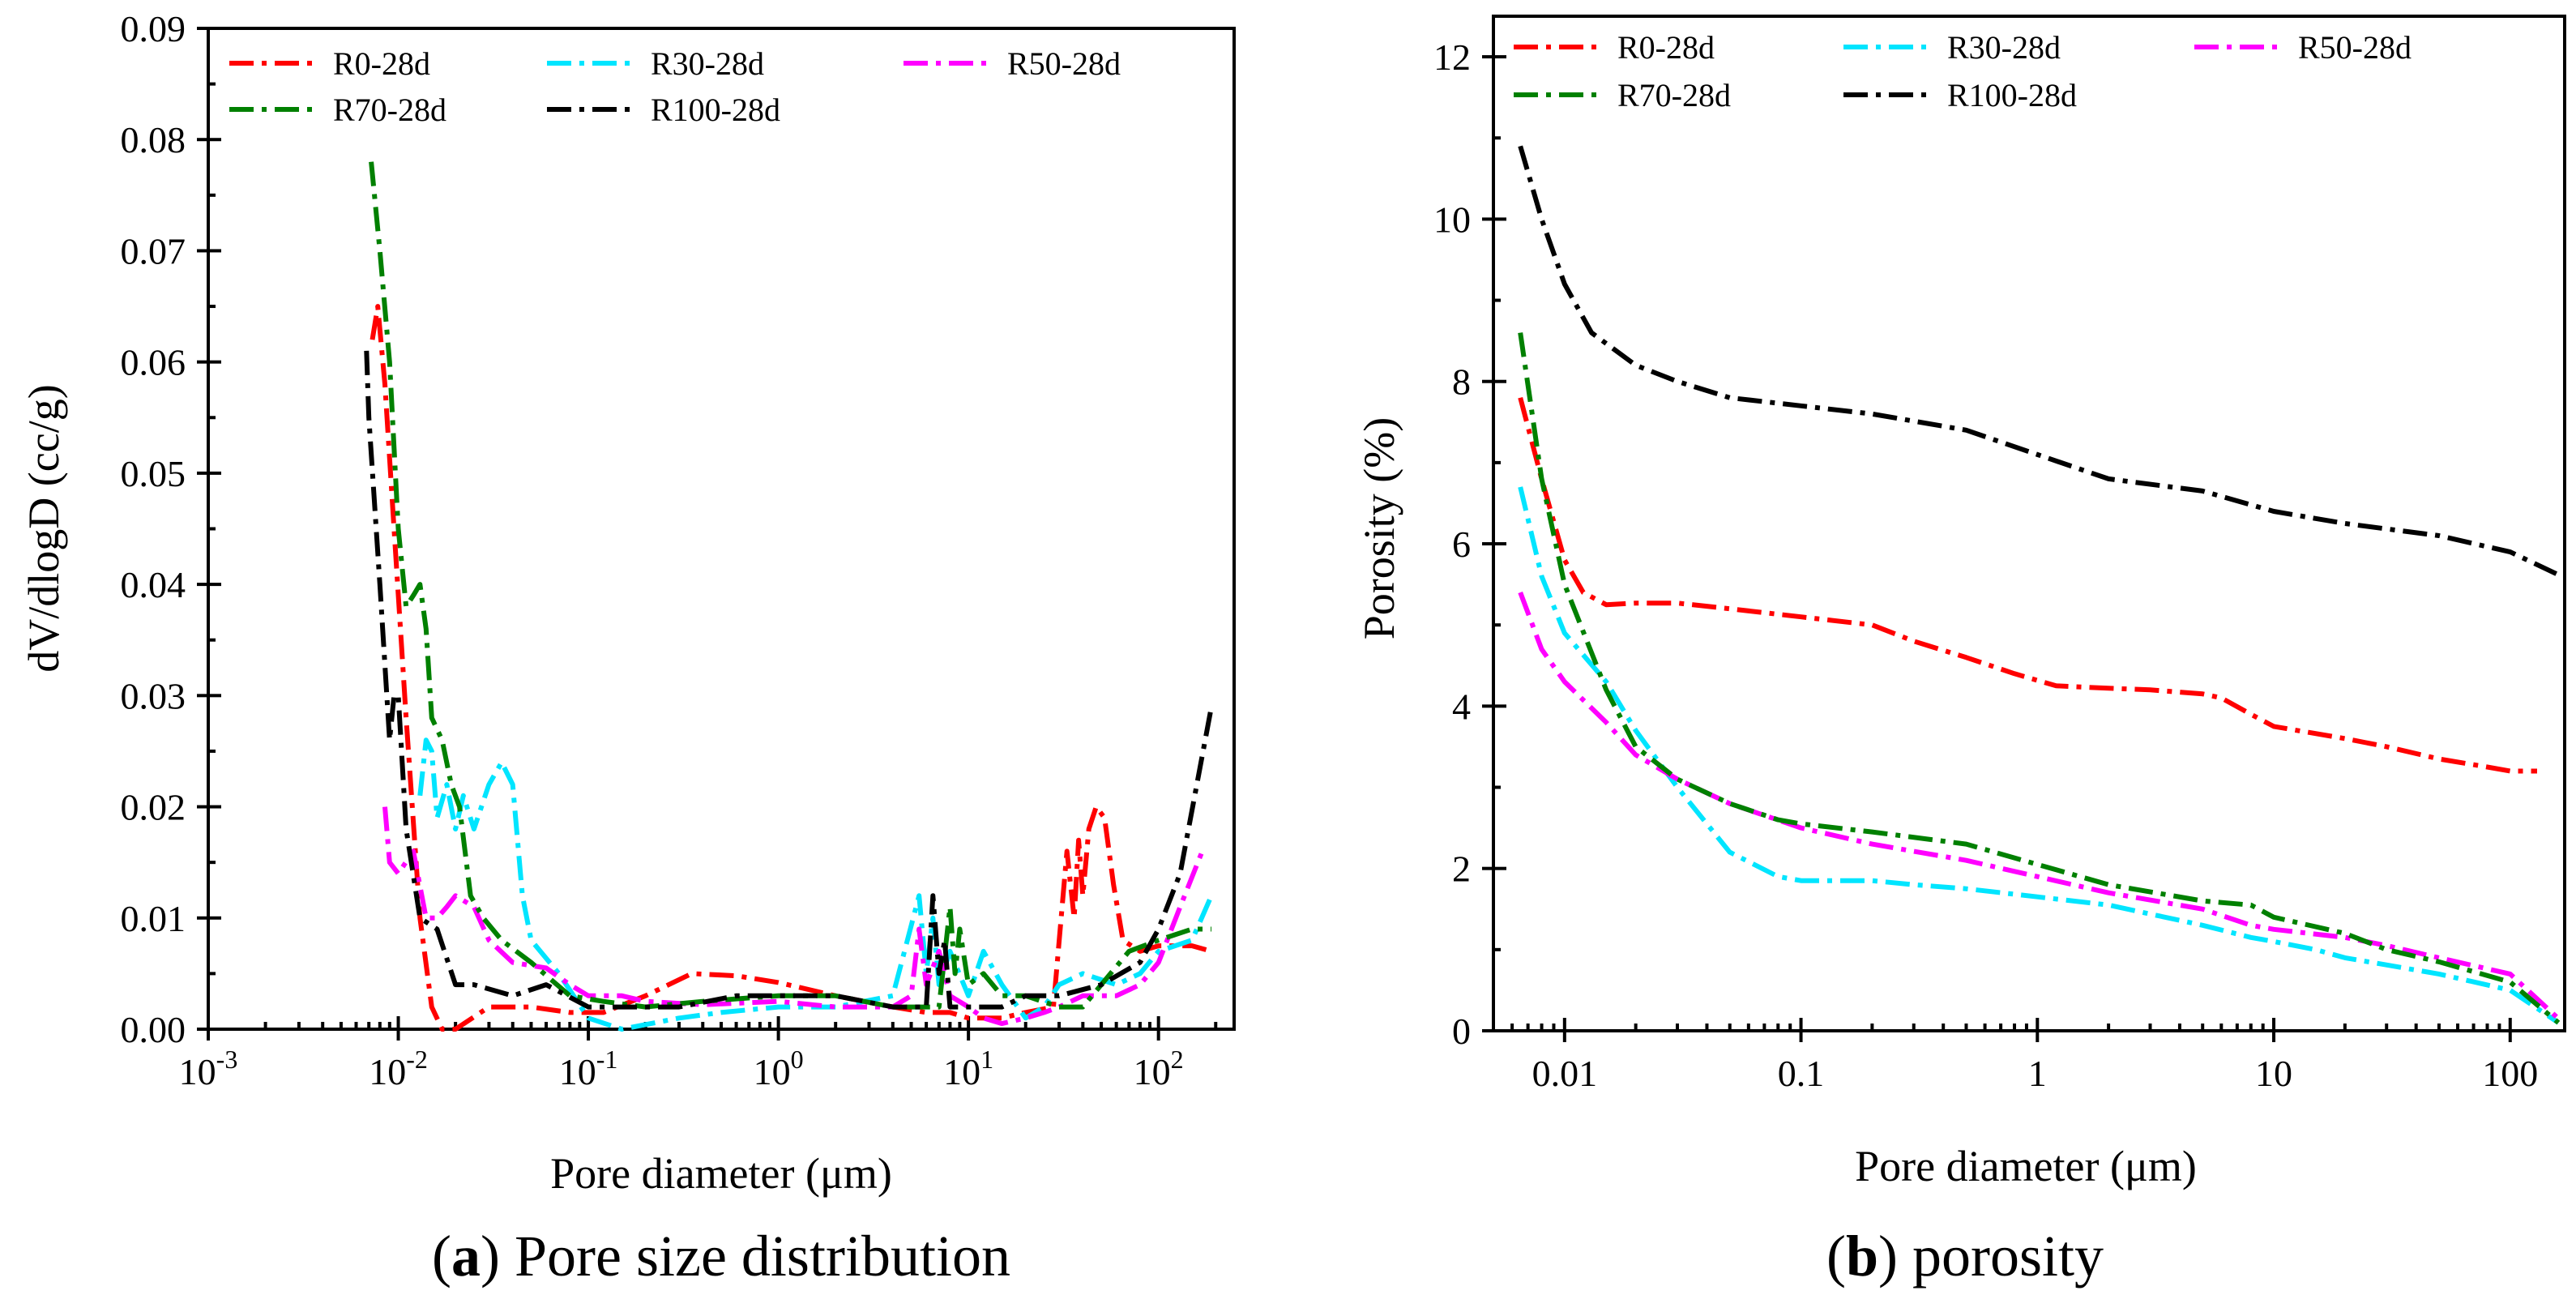 The image size is (2576, 1312). I want to click on chart-a-ytick-label: 0.06, so click(153, 362).